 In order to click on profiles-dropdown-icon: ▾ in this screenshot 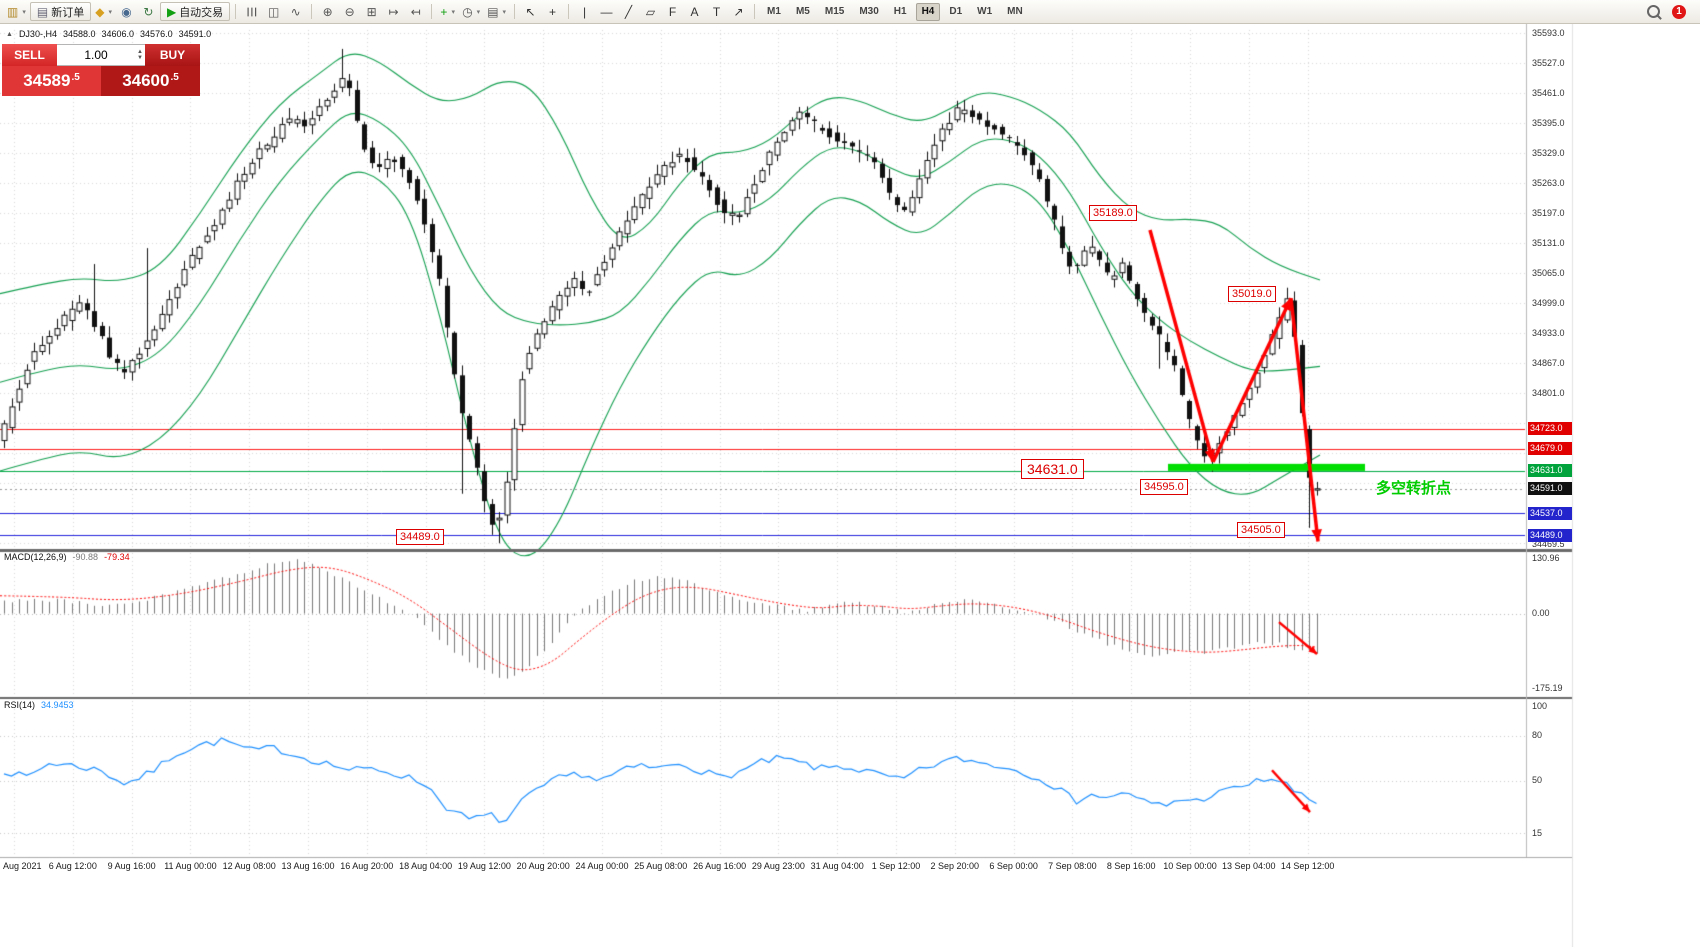, I will do `click(110, 12)`.